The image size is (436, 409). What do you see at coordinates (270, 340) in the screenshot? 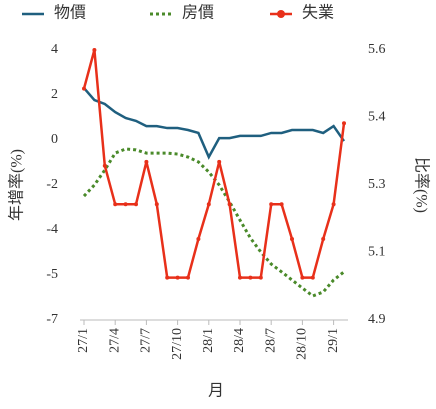
I see `x-tick-label: 28/7` at bounding box center [270, 340].